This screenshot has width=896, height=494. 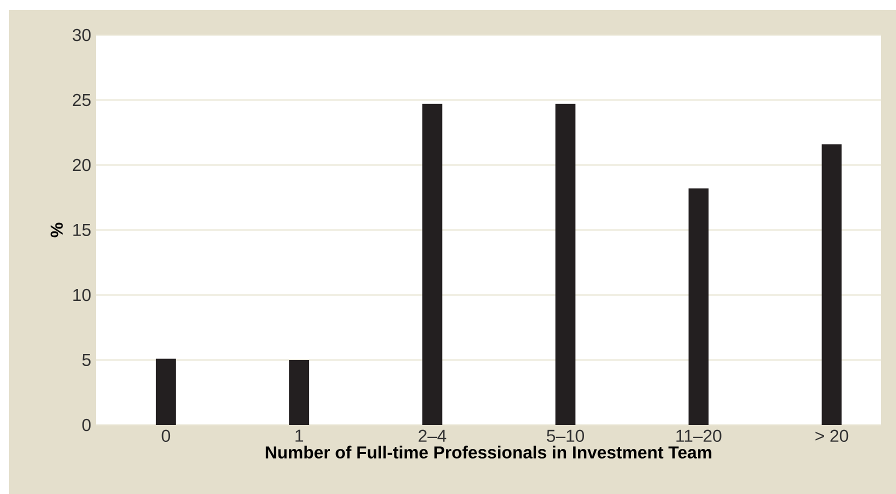 What do you see at coordinates (56, 230) in the screenshot?
I see `y-axis-title: %` at bounding box center [56, 230].